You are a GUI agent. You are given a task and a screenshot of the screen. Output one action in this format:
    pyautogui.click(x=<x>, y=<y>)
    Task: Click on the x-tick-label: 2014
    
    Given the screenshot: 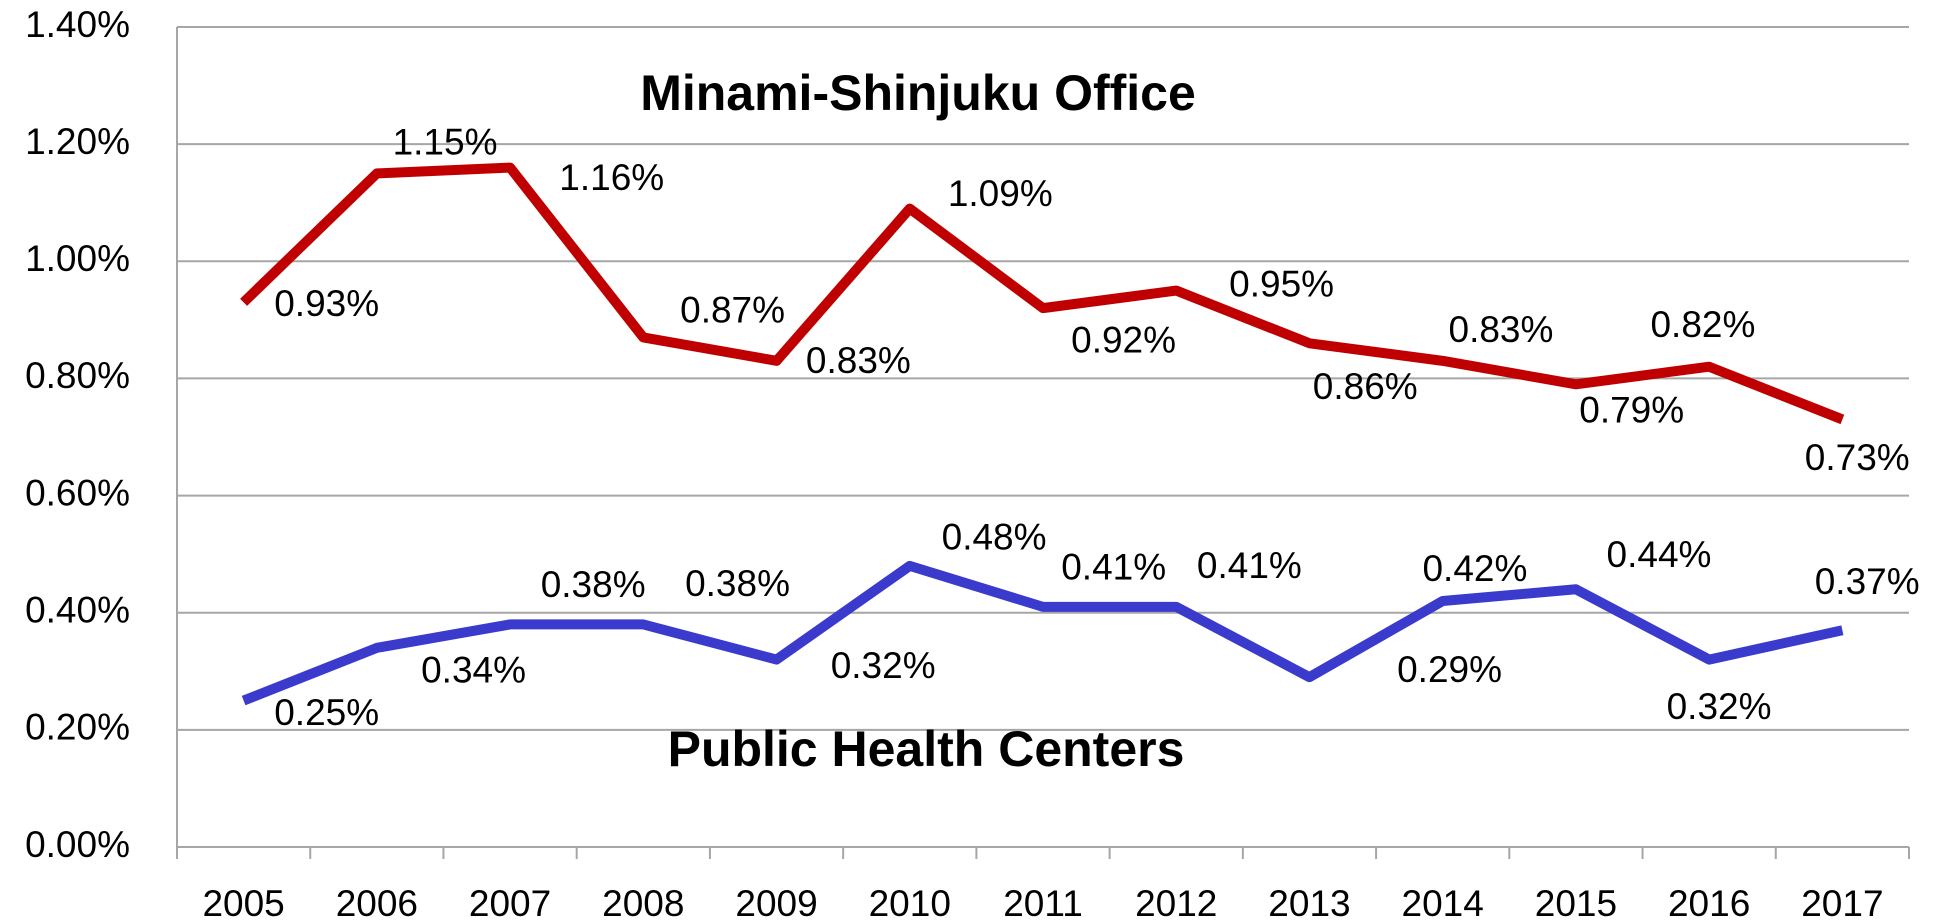 What is the action you would take?
    pyautogui.click(x=1443, y=903)
    